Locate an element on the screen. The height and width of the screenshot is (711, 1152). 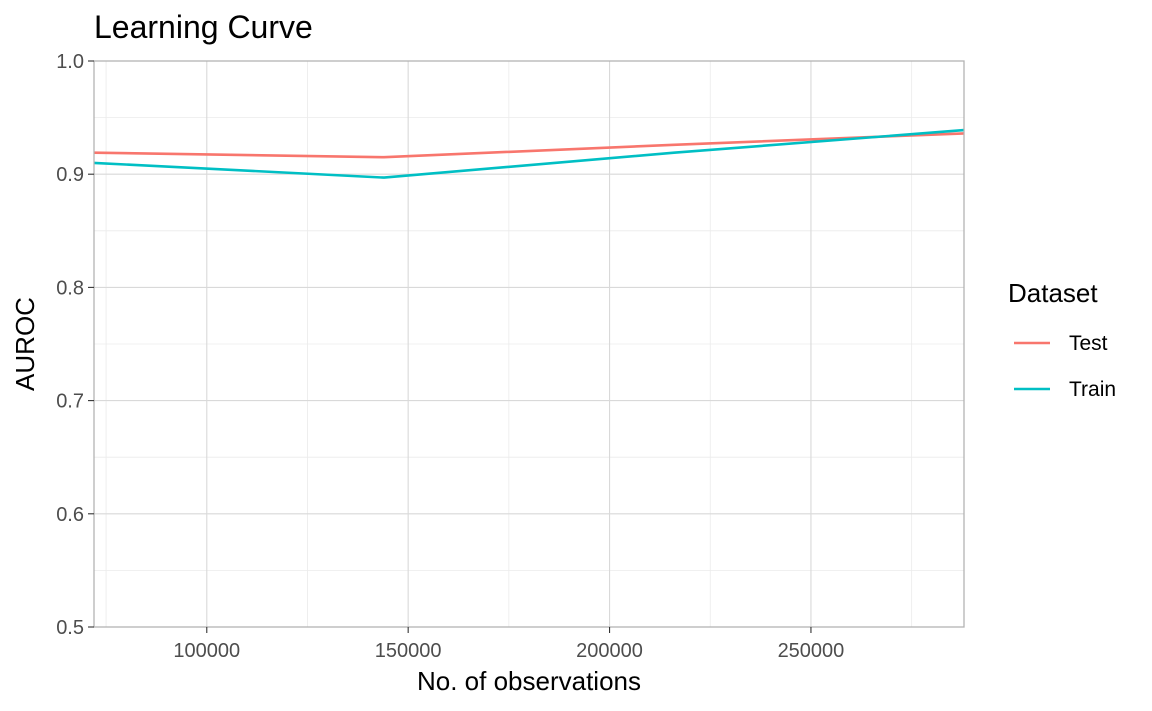
y-tick-label: 0.8 is located at coordinates (70, 288).